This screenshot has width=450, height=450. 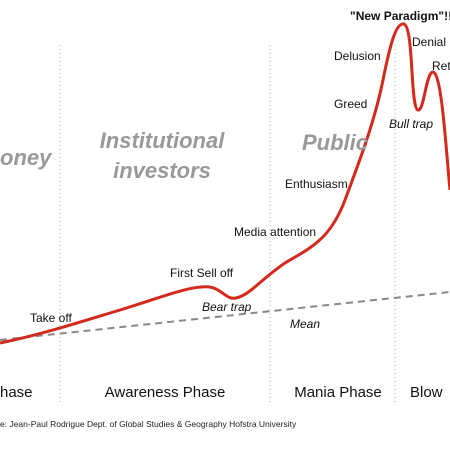 I want to click on annotation: First Sell off, so click(x=202, y=273).